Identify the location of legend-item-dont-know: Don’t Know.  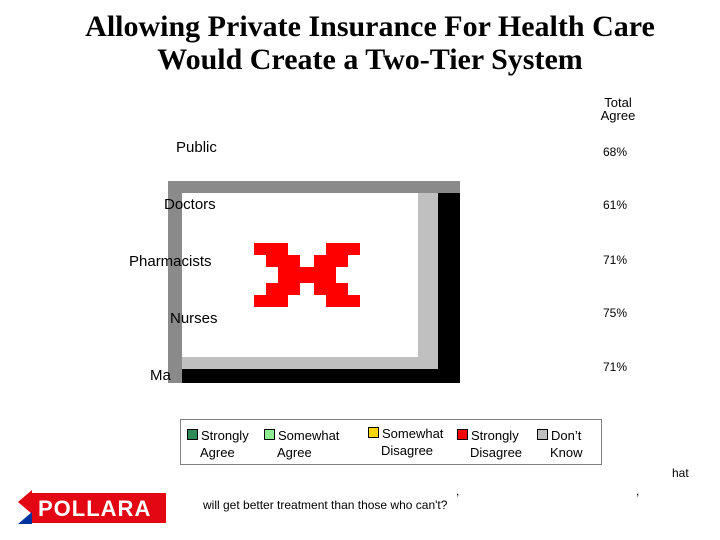
(560, 444).